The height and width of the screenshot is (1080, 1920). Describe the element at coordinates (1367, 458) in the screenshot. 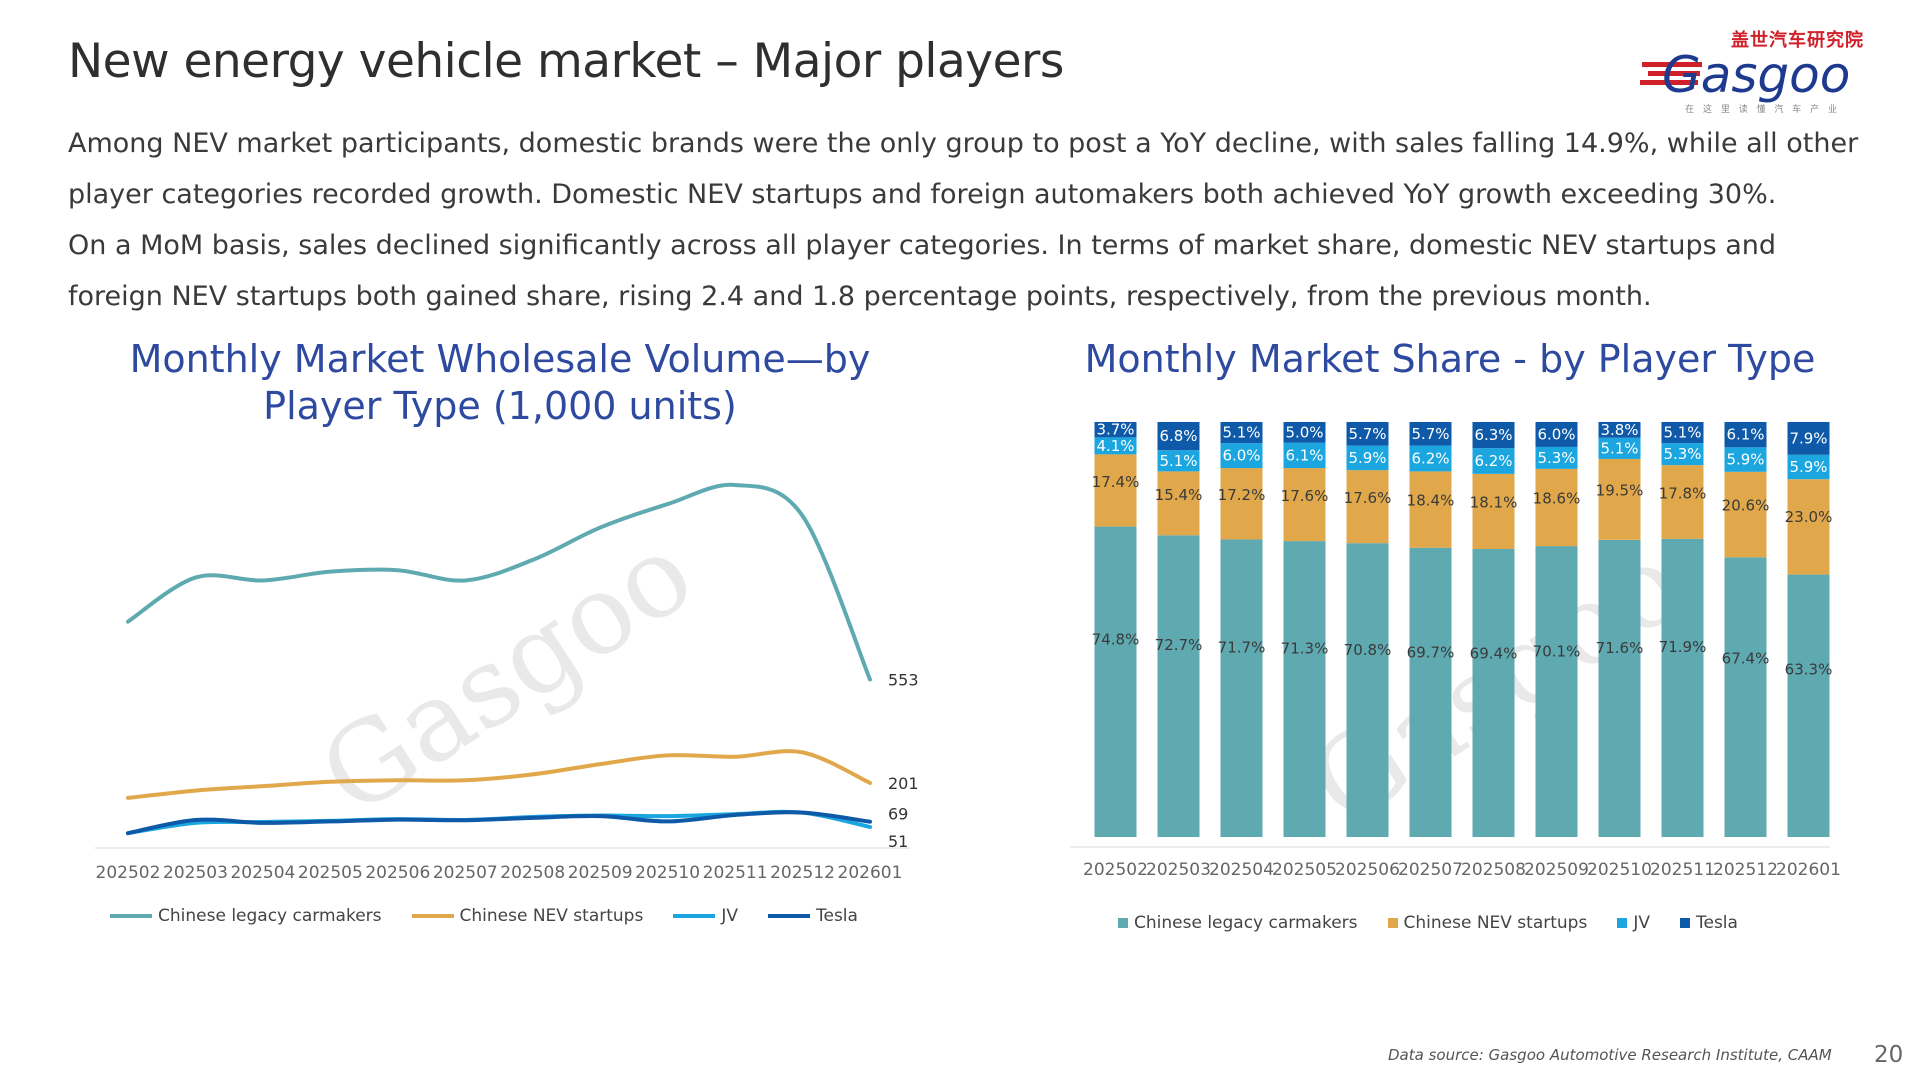

I see `data-label: 5.9%` at that location.